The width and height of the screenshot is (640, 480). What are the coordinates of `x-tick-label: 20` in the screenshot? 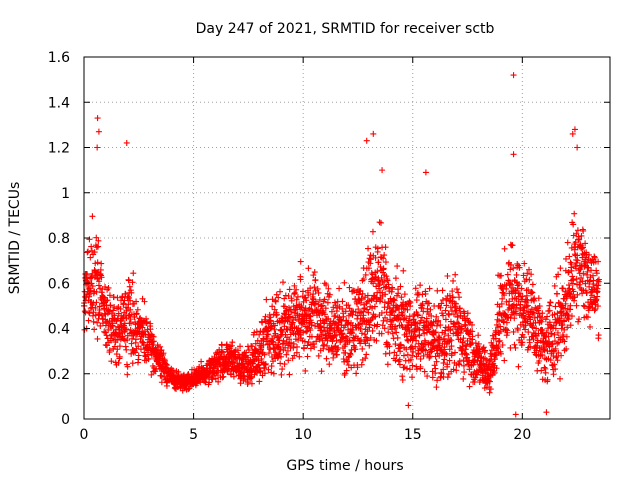 It's located at (522, 435).